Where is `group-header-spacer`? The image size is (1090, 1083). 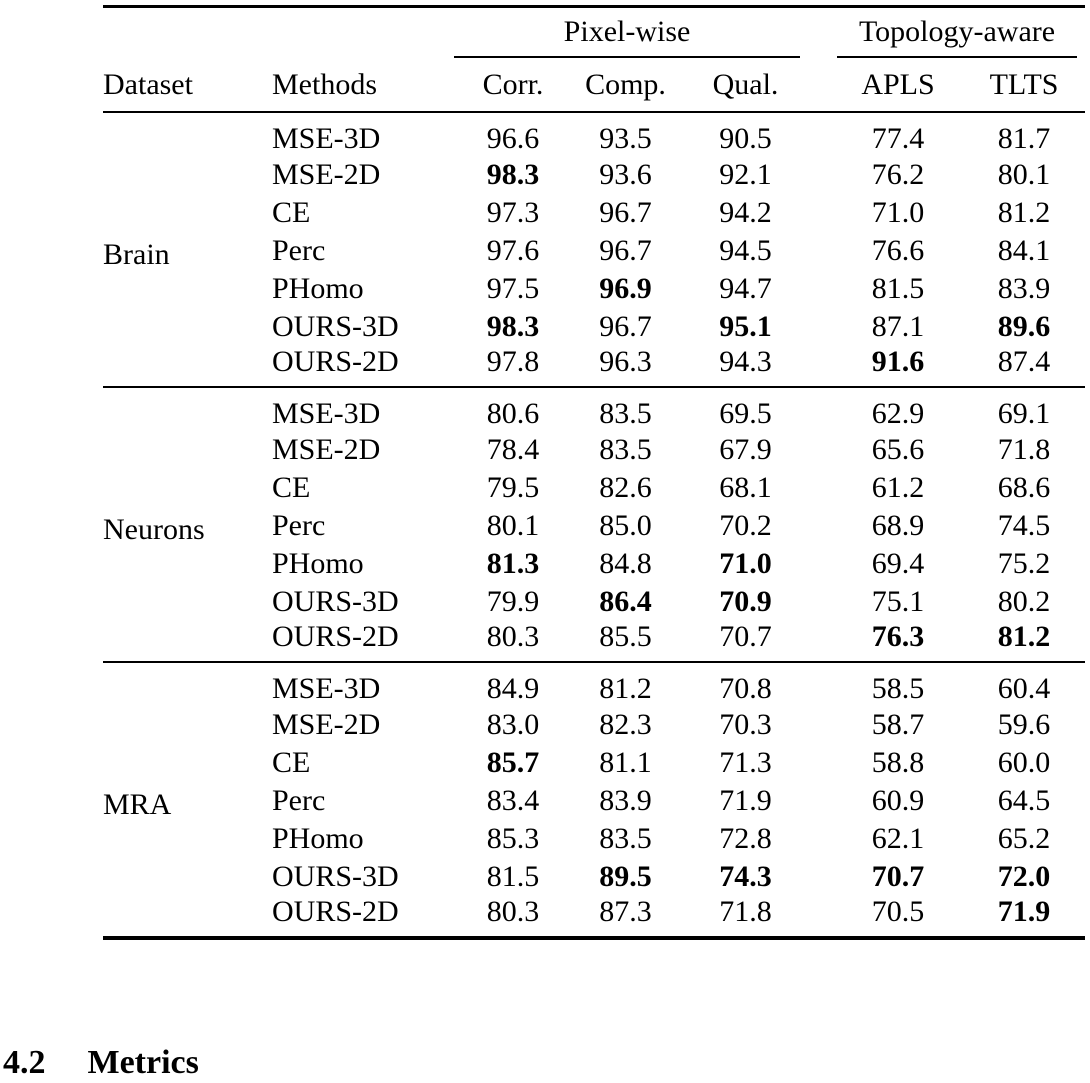
group-header-spacer is located at coordinates (280, 33).